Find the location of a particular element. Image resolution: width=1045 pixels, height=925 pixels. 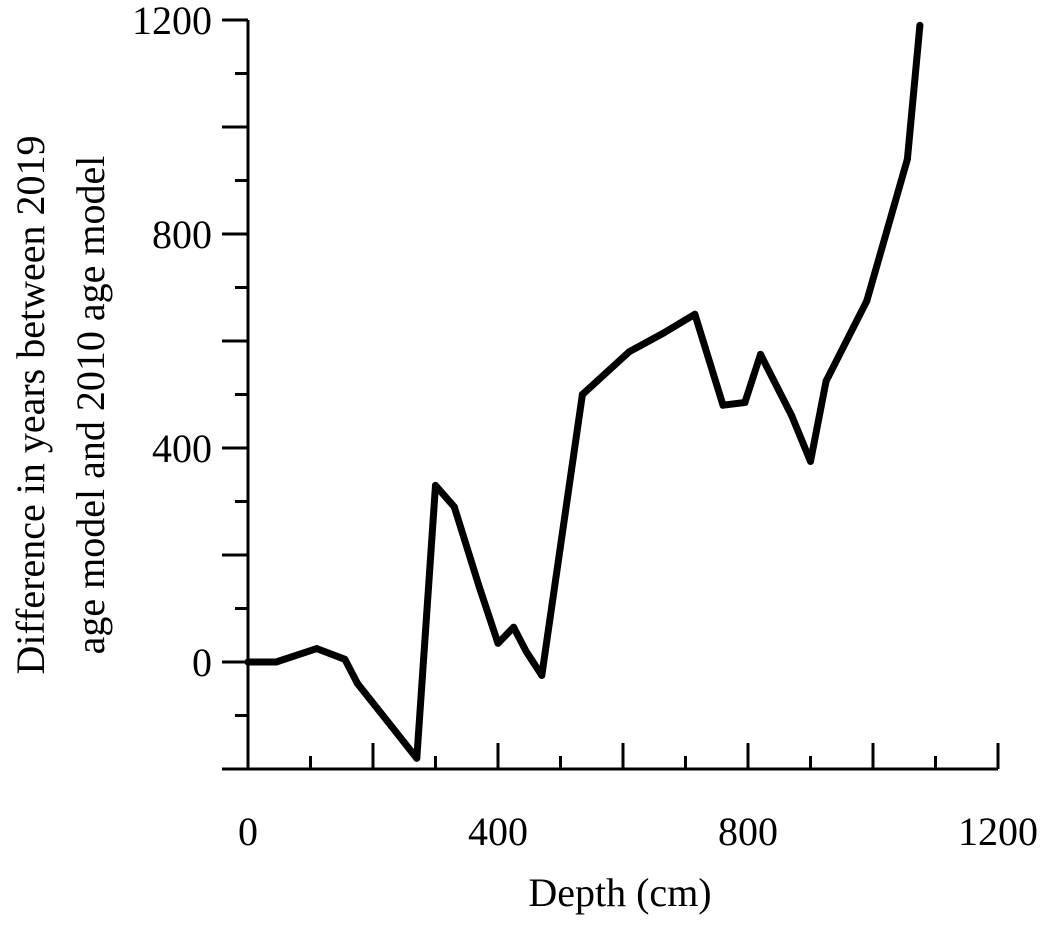

y-tick-label: 400 is located at coordinates (182, 448).